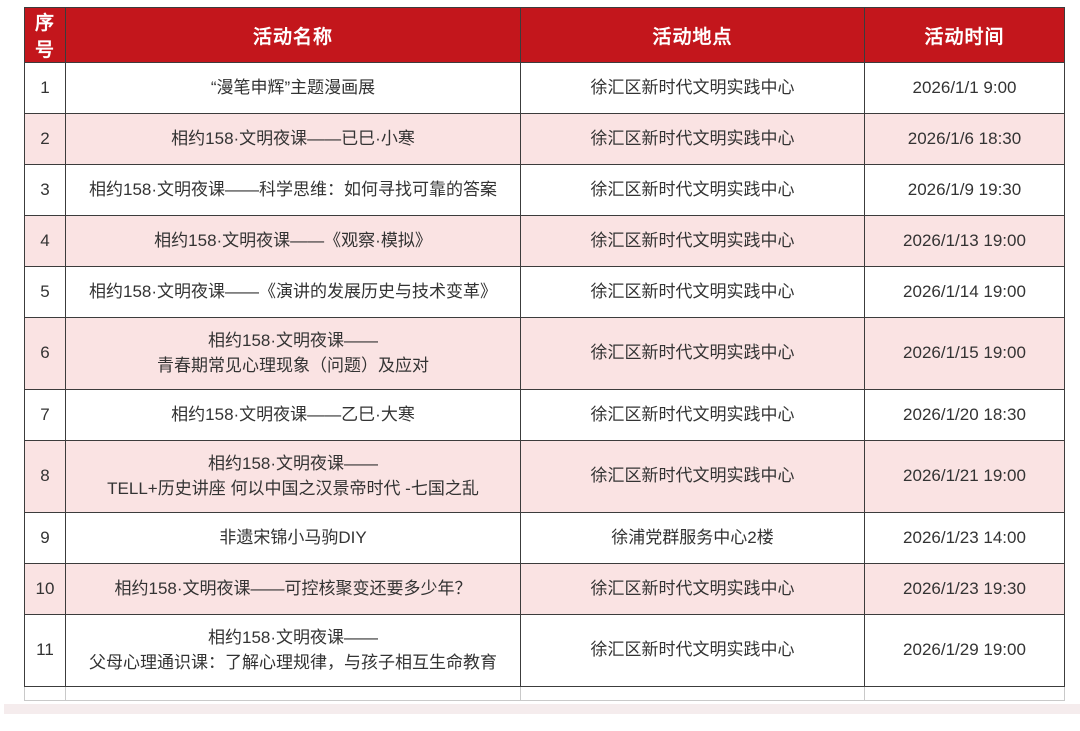 Image resolution: width=1080 pixels, height=731 pixels. Describe the element at coordinates (45, 415) in the screenshot. I see `cell-index: 7` at that location.